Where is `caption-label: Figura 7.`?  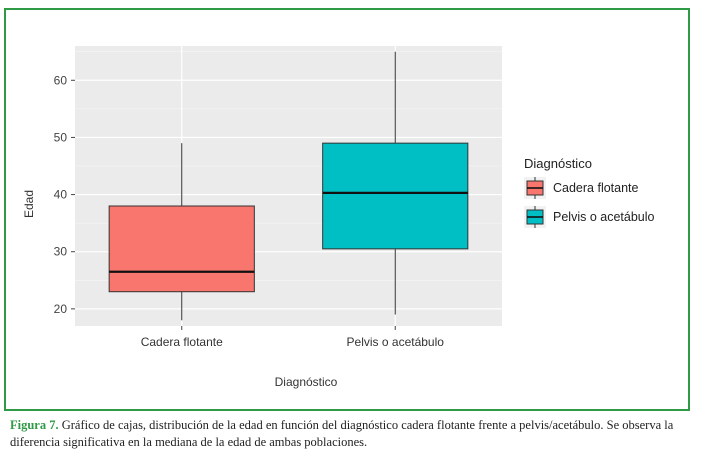
caption-label: Figura 7. is located at coordinates (34, 425).